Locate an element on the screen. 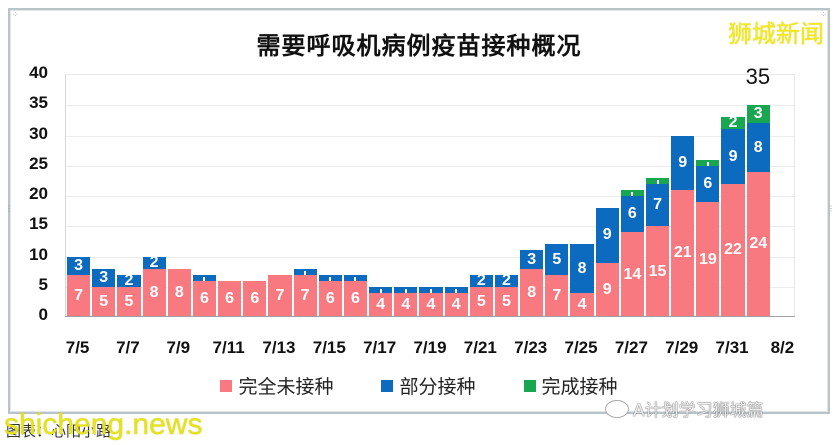 The image size is (838, 445). x-tick-label: 7/9 is located at coordinates (178, 347).